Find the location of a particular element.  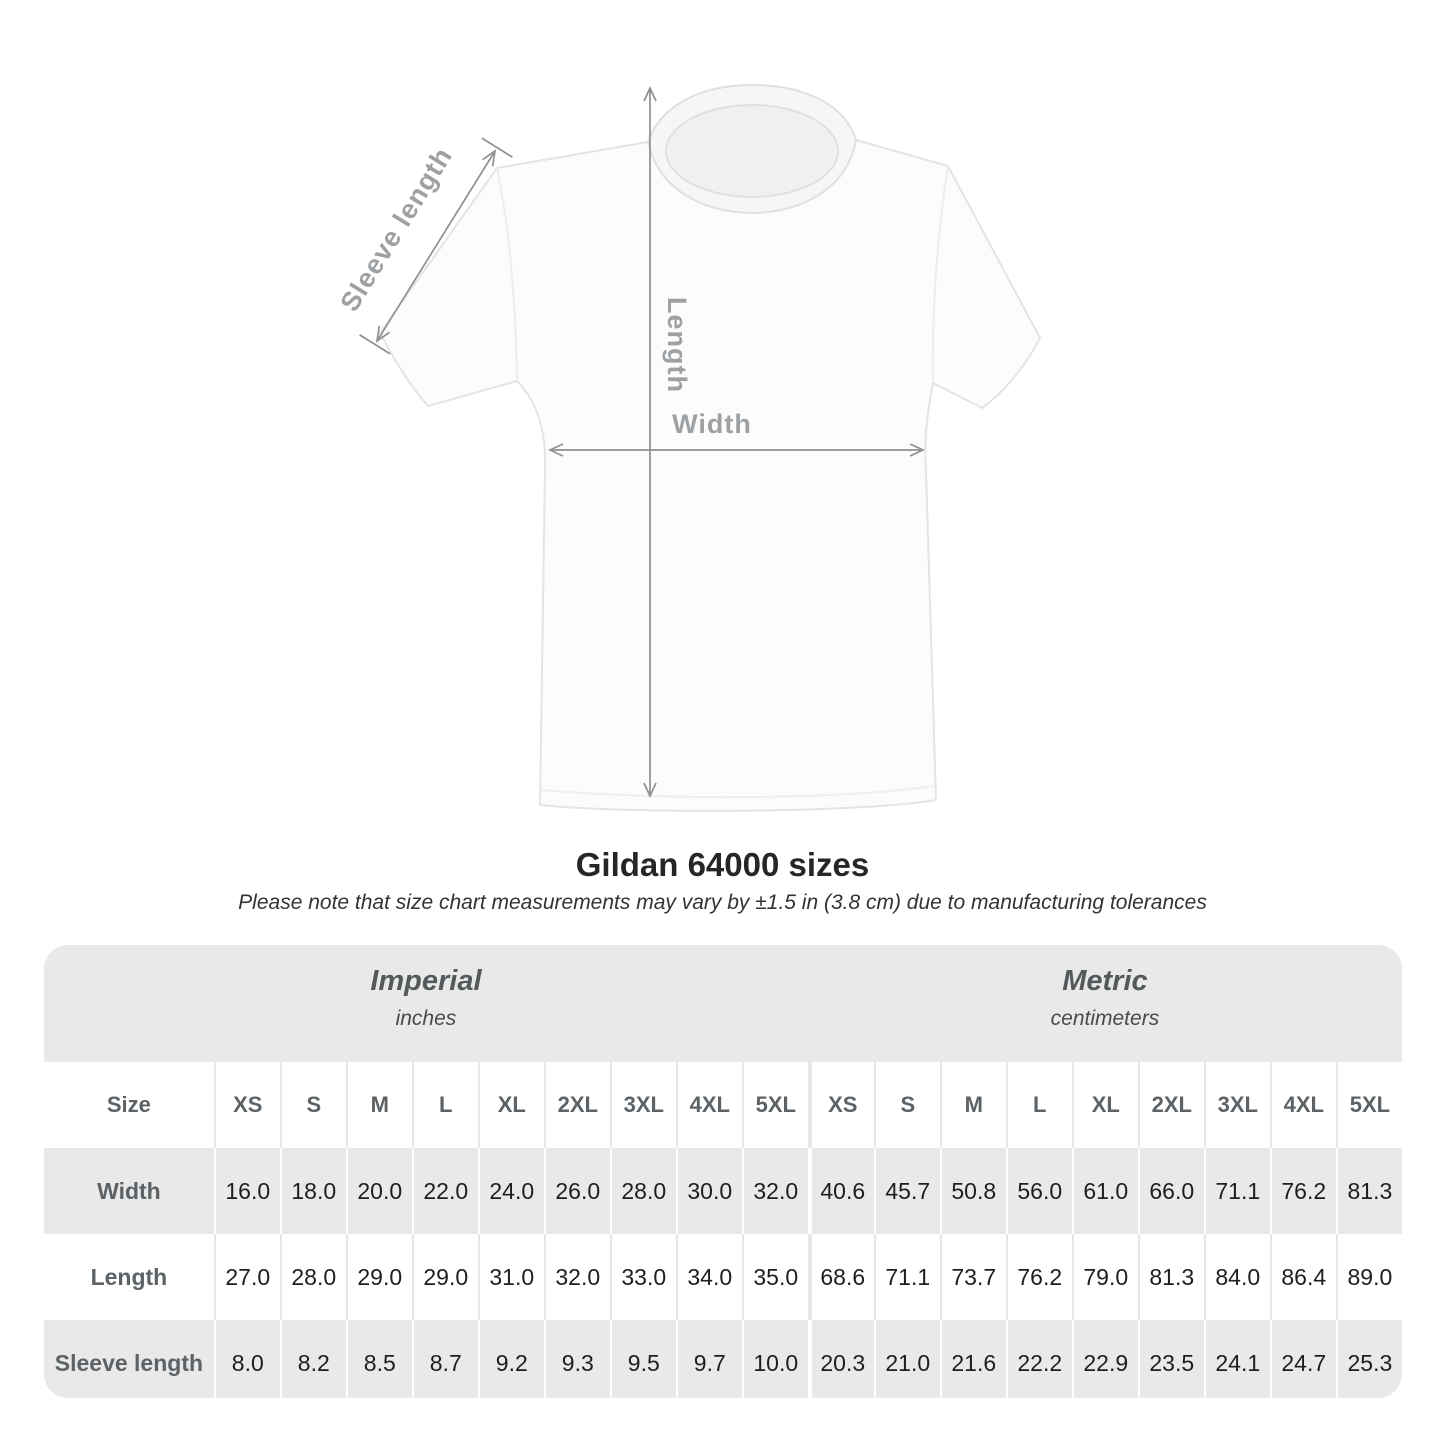

value-cell: 61.0 is located at coordinates (1104, 1191).